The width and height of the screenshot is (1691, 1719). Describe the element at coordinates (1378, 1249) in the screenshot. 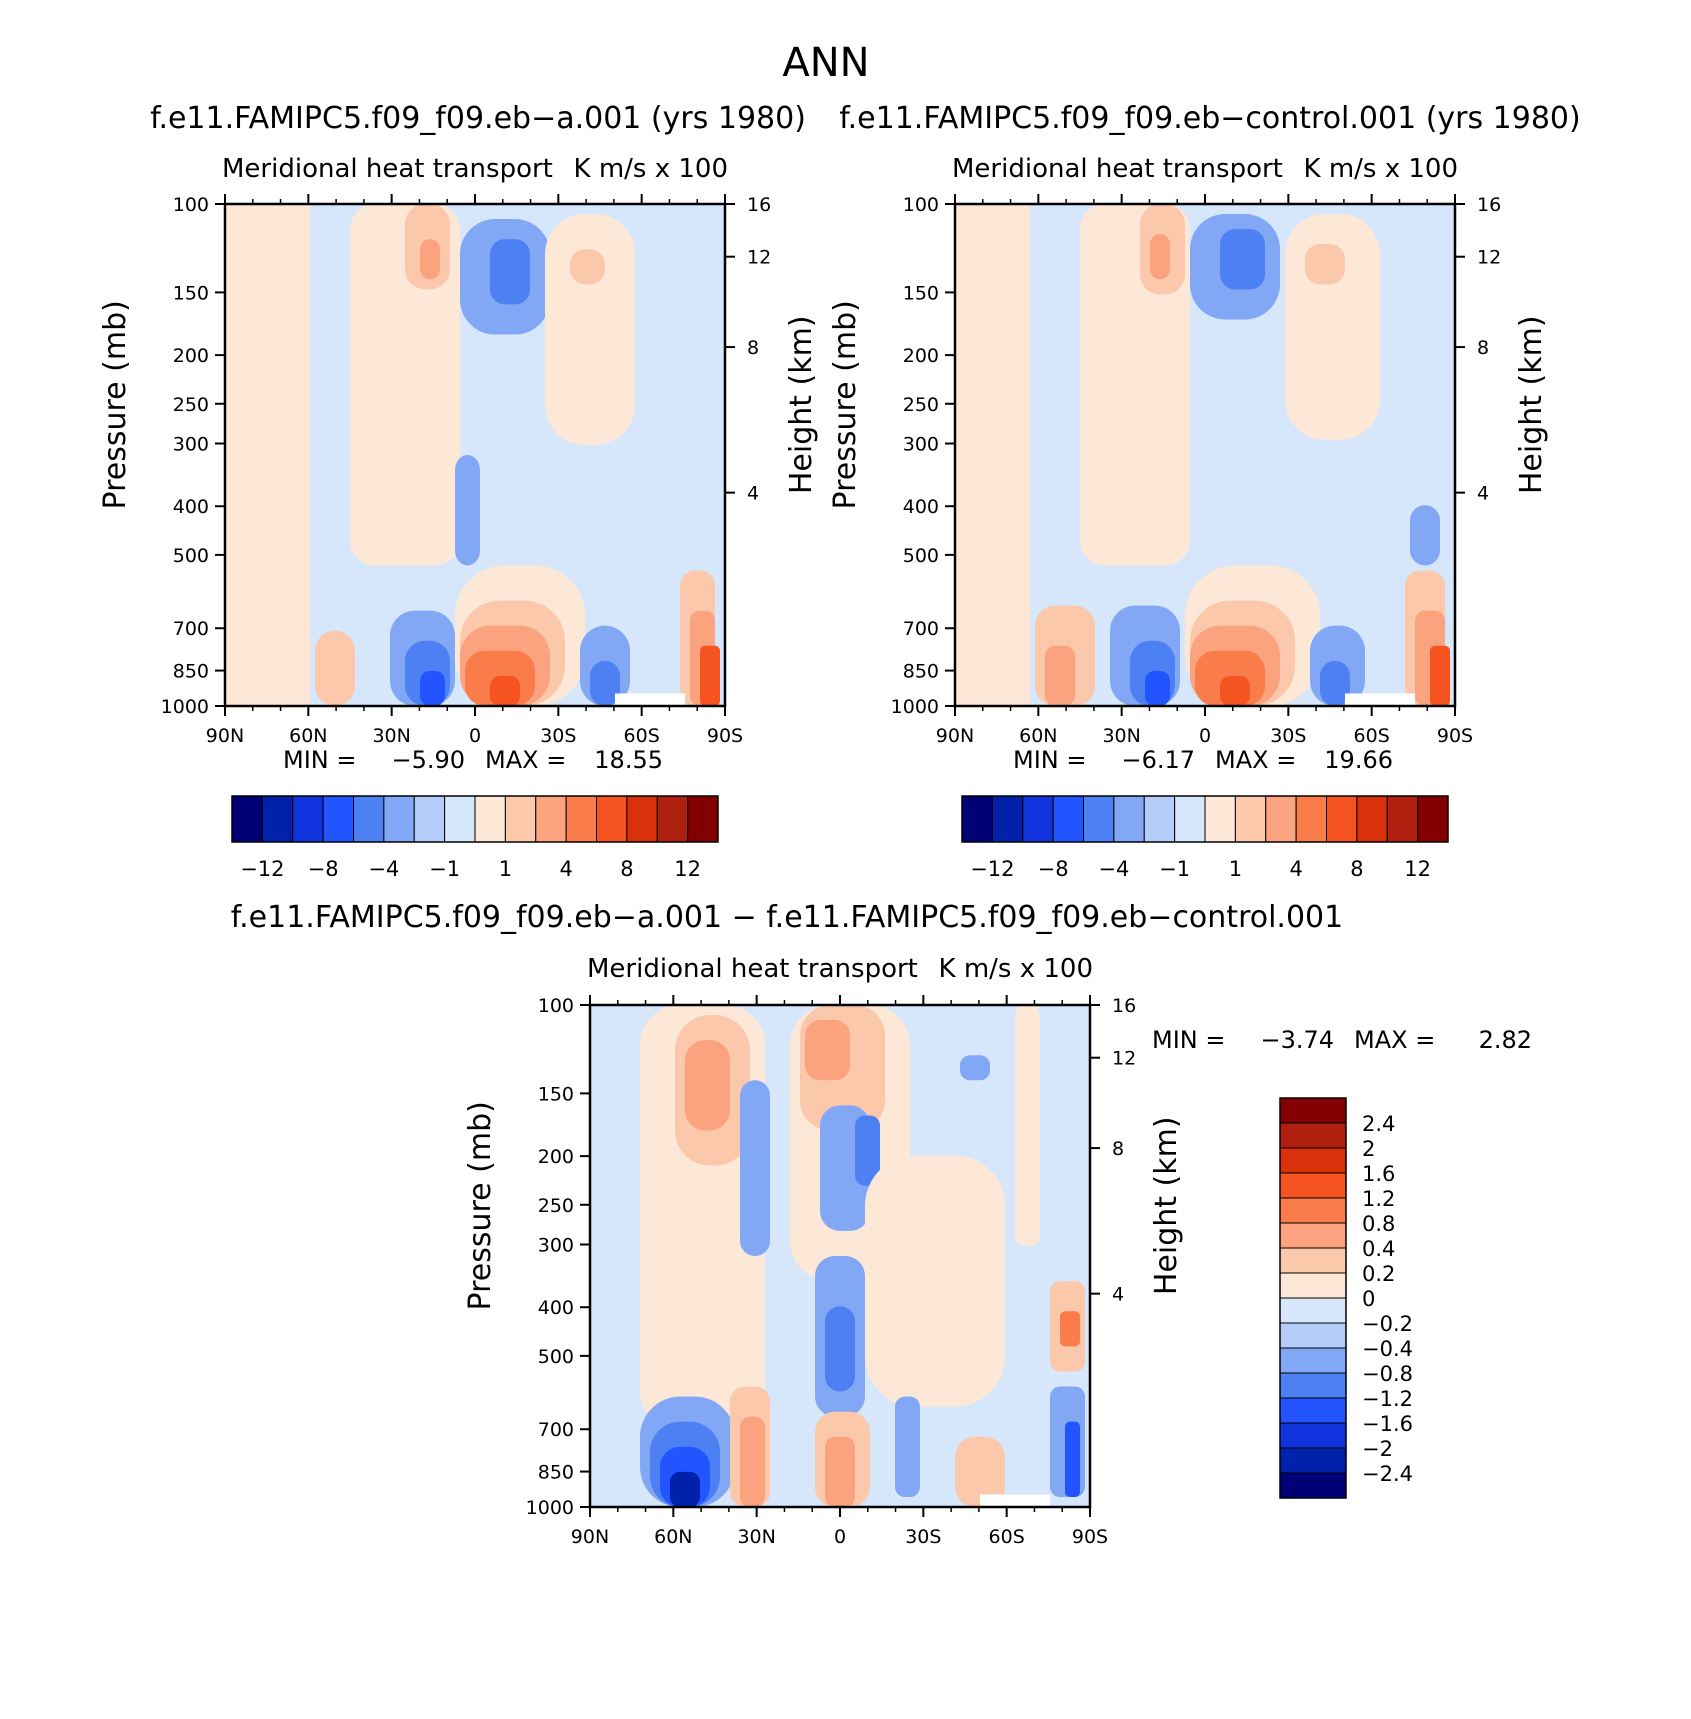

I see `colorbar-label: 0.4` at that location.